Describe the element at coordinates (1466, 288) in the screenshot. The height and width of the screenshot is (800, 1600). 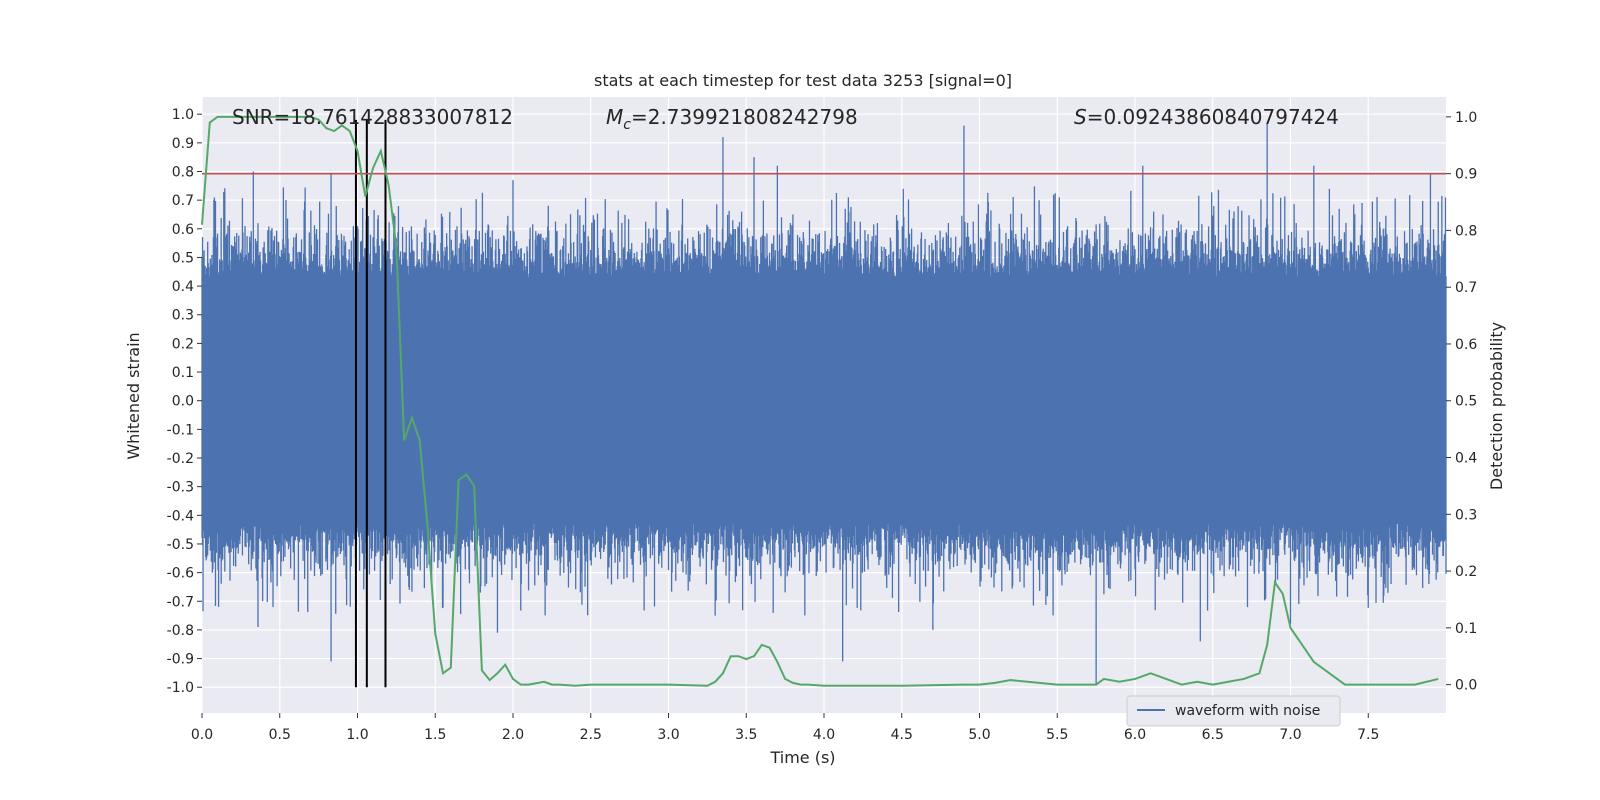
I see `right-y-tick-label: 0.7` at that location.